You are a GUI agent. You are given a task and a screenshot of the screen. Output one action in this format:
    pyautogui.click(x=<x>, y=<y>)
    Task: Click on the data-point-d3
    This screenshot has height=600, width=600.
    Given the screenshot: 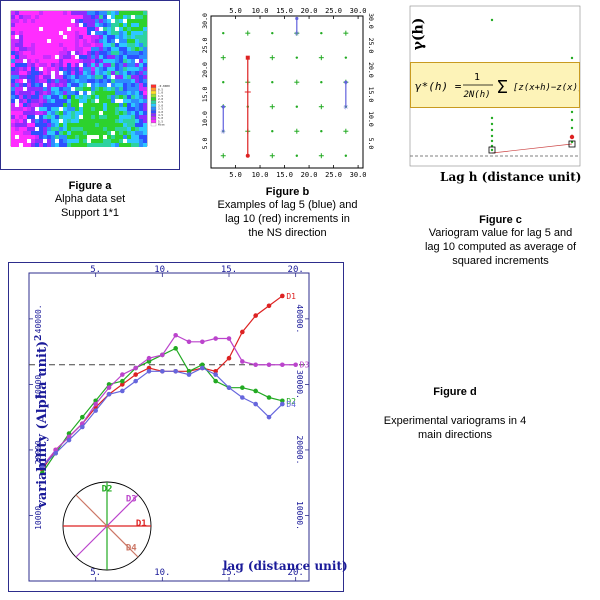 What is the action you would take?
    pyautogui.click(x=215, y=338)
    